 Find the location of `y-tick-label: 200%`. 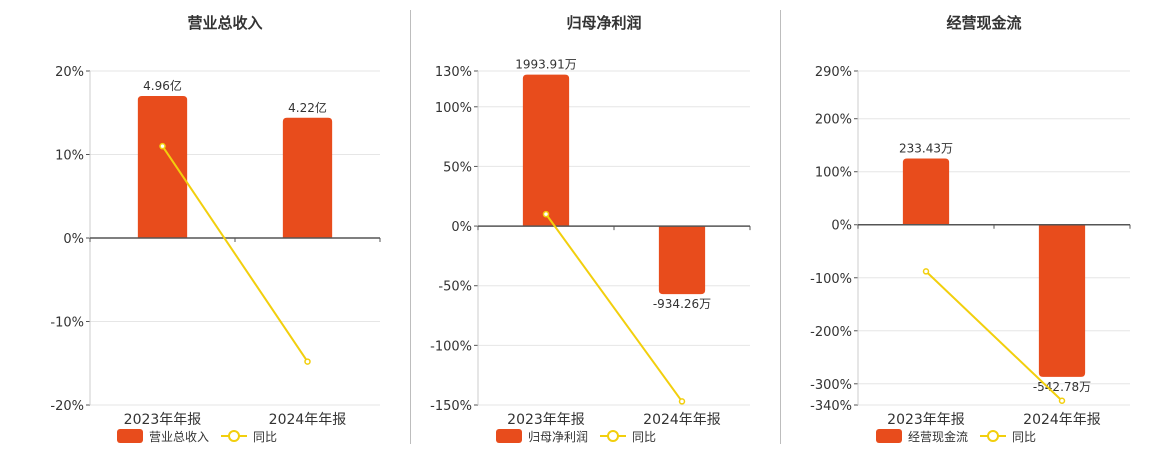

y-tick-label: 200% is located at coordinates (833, 120).